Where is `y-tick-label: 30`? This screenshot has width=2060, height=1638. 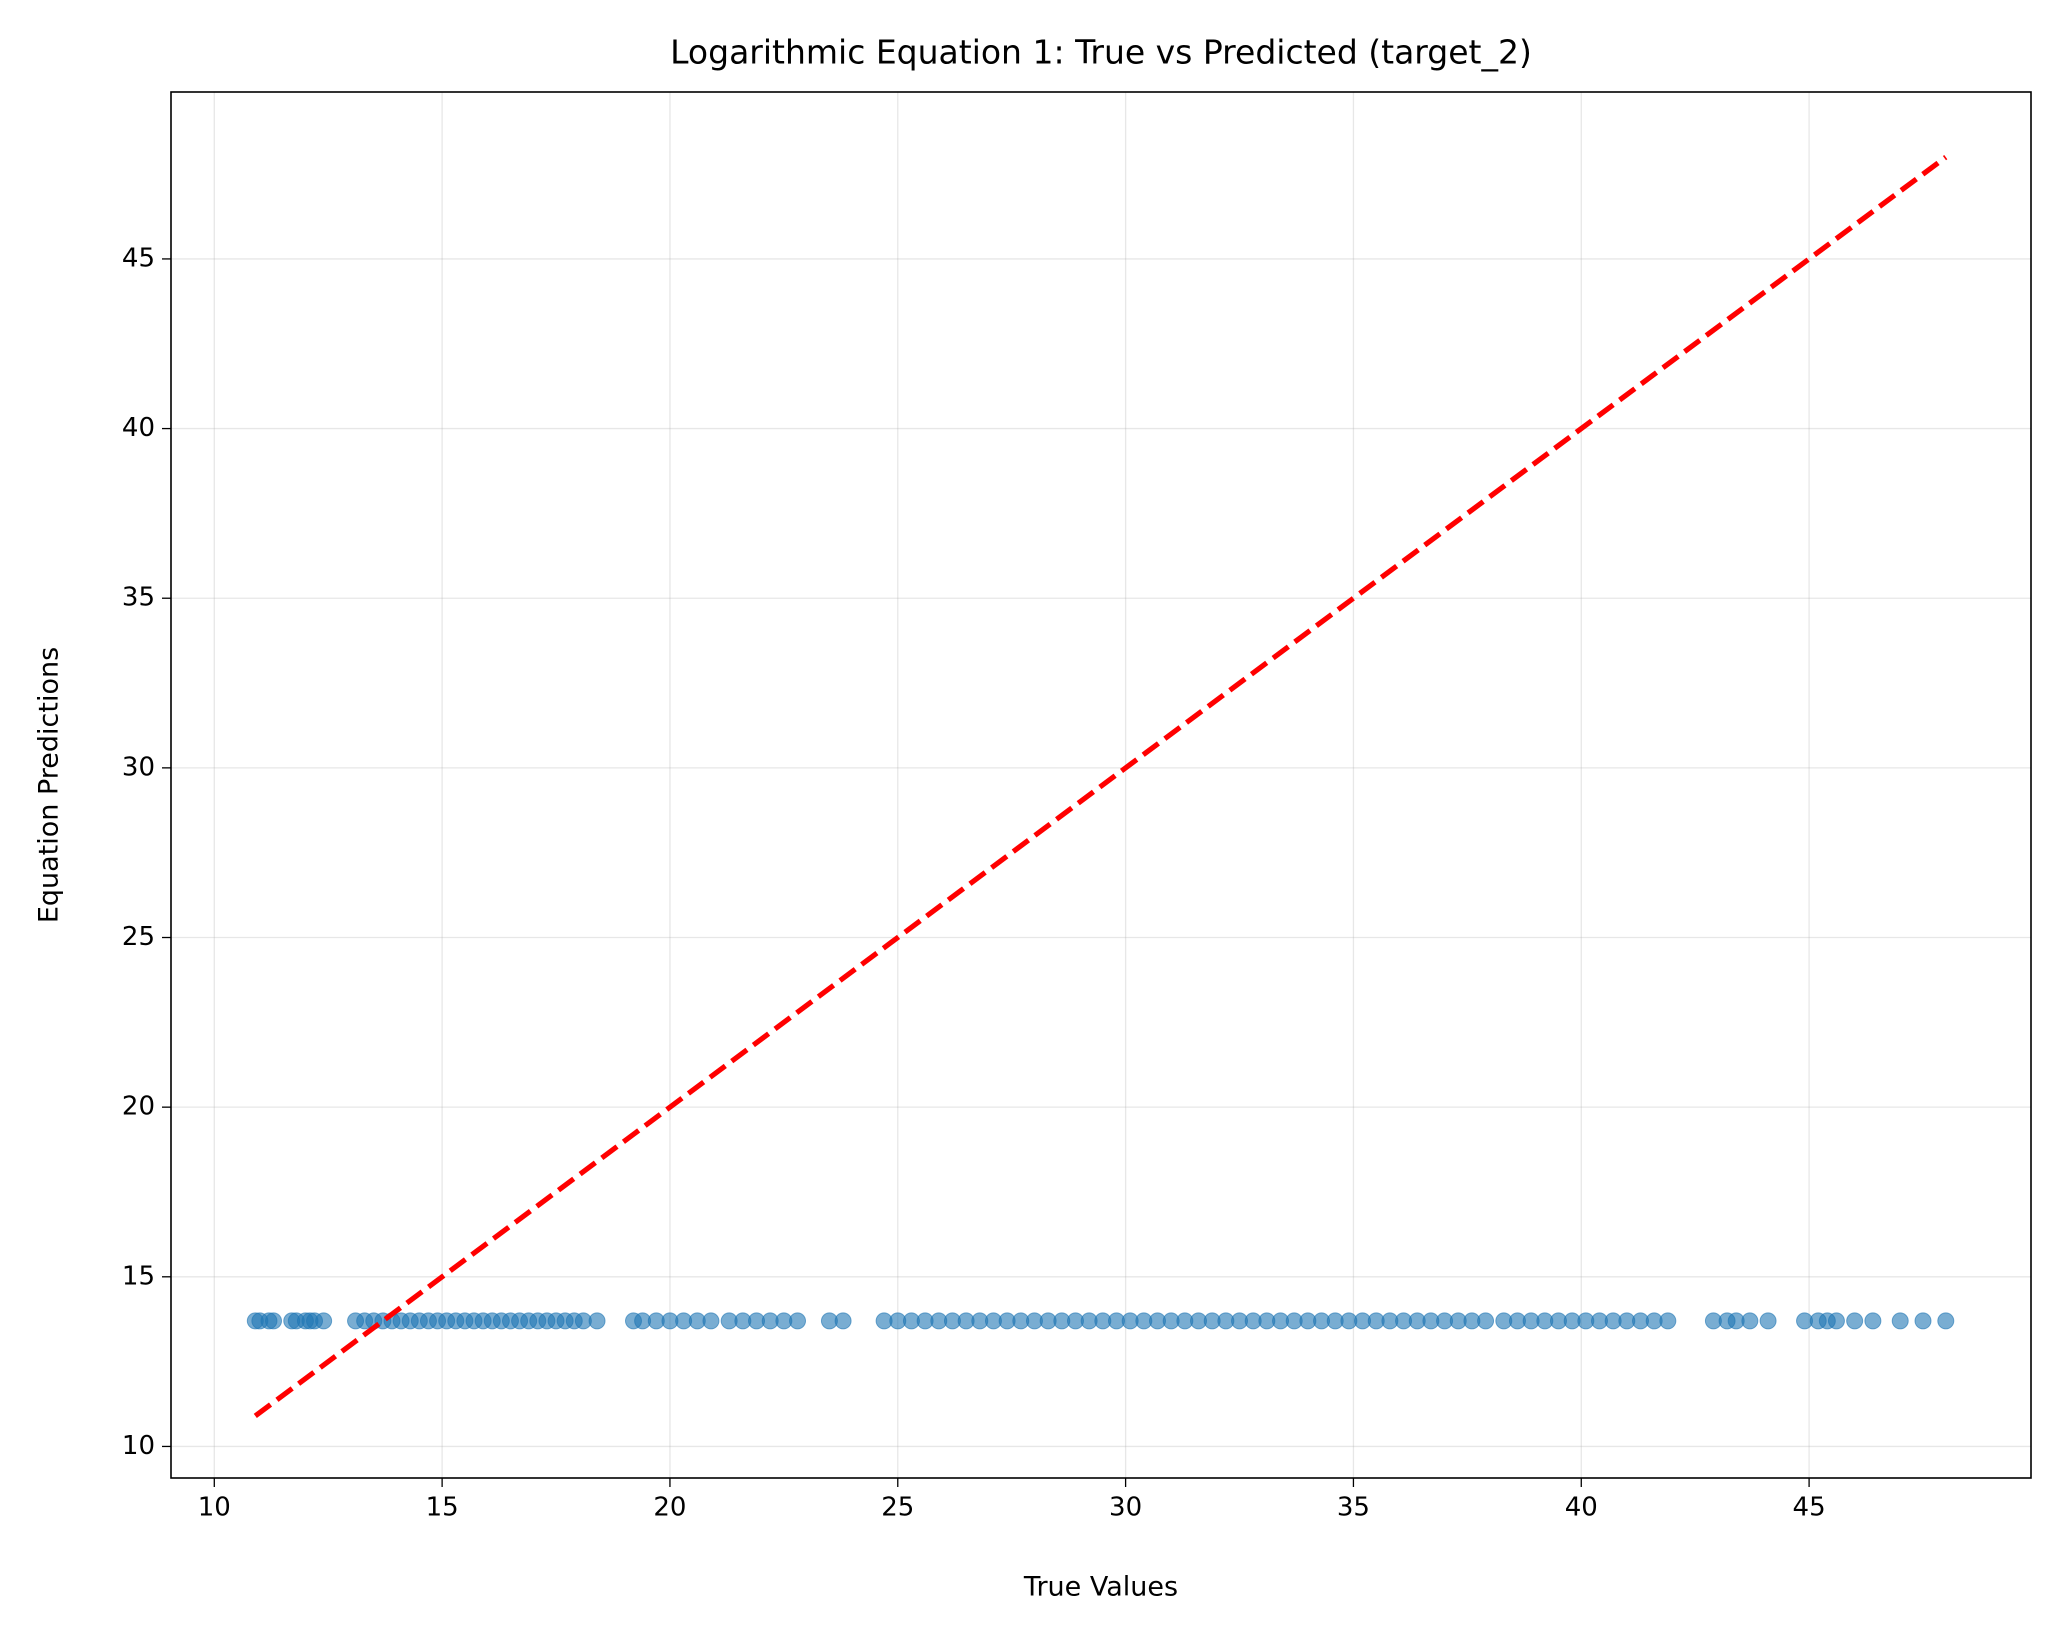 y-tick-label: 30 is located at coordinates (138, 767).